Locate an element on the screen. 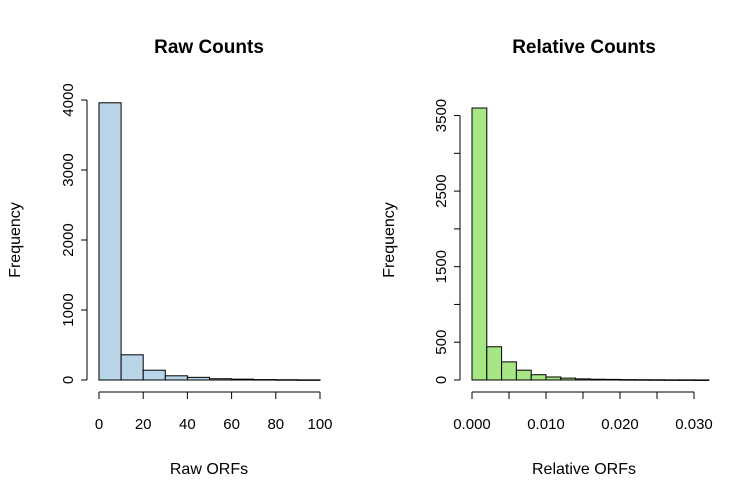  raw-counts-y-tick-label: 4000 is located at coordinates (68, 99).